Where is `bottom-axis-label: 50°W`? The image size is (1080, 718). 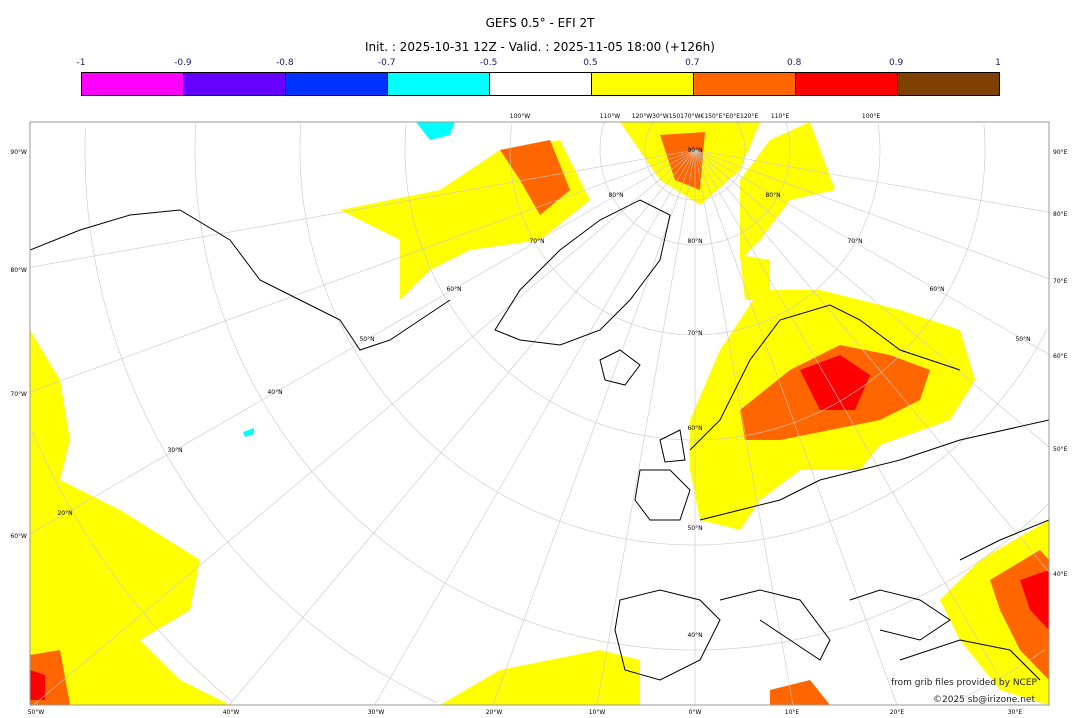 bottom-axis-label: 50°W is located at coordinates (36, 712).